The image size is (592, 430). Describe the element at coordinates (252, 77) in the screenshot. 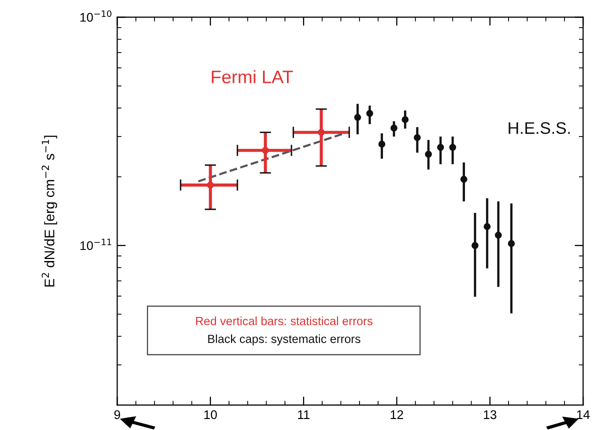

I see `text: Fermi LAT` at that location.